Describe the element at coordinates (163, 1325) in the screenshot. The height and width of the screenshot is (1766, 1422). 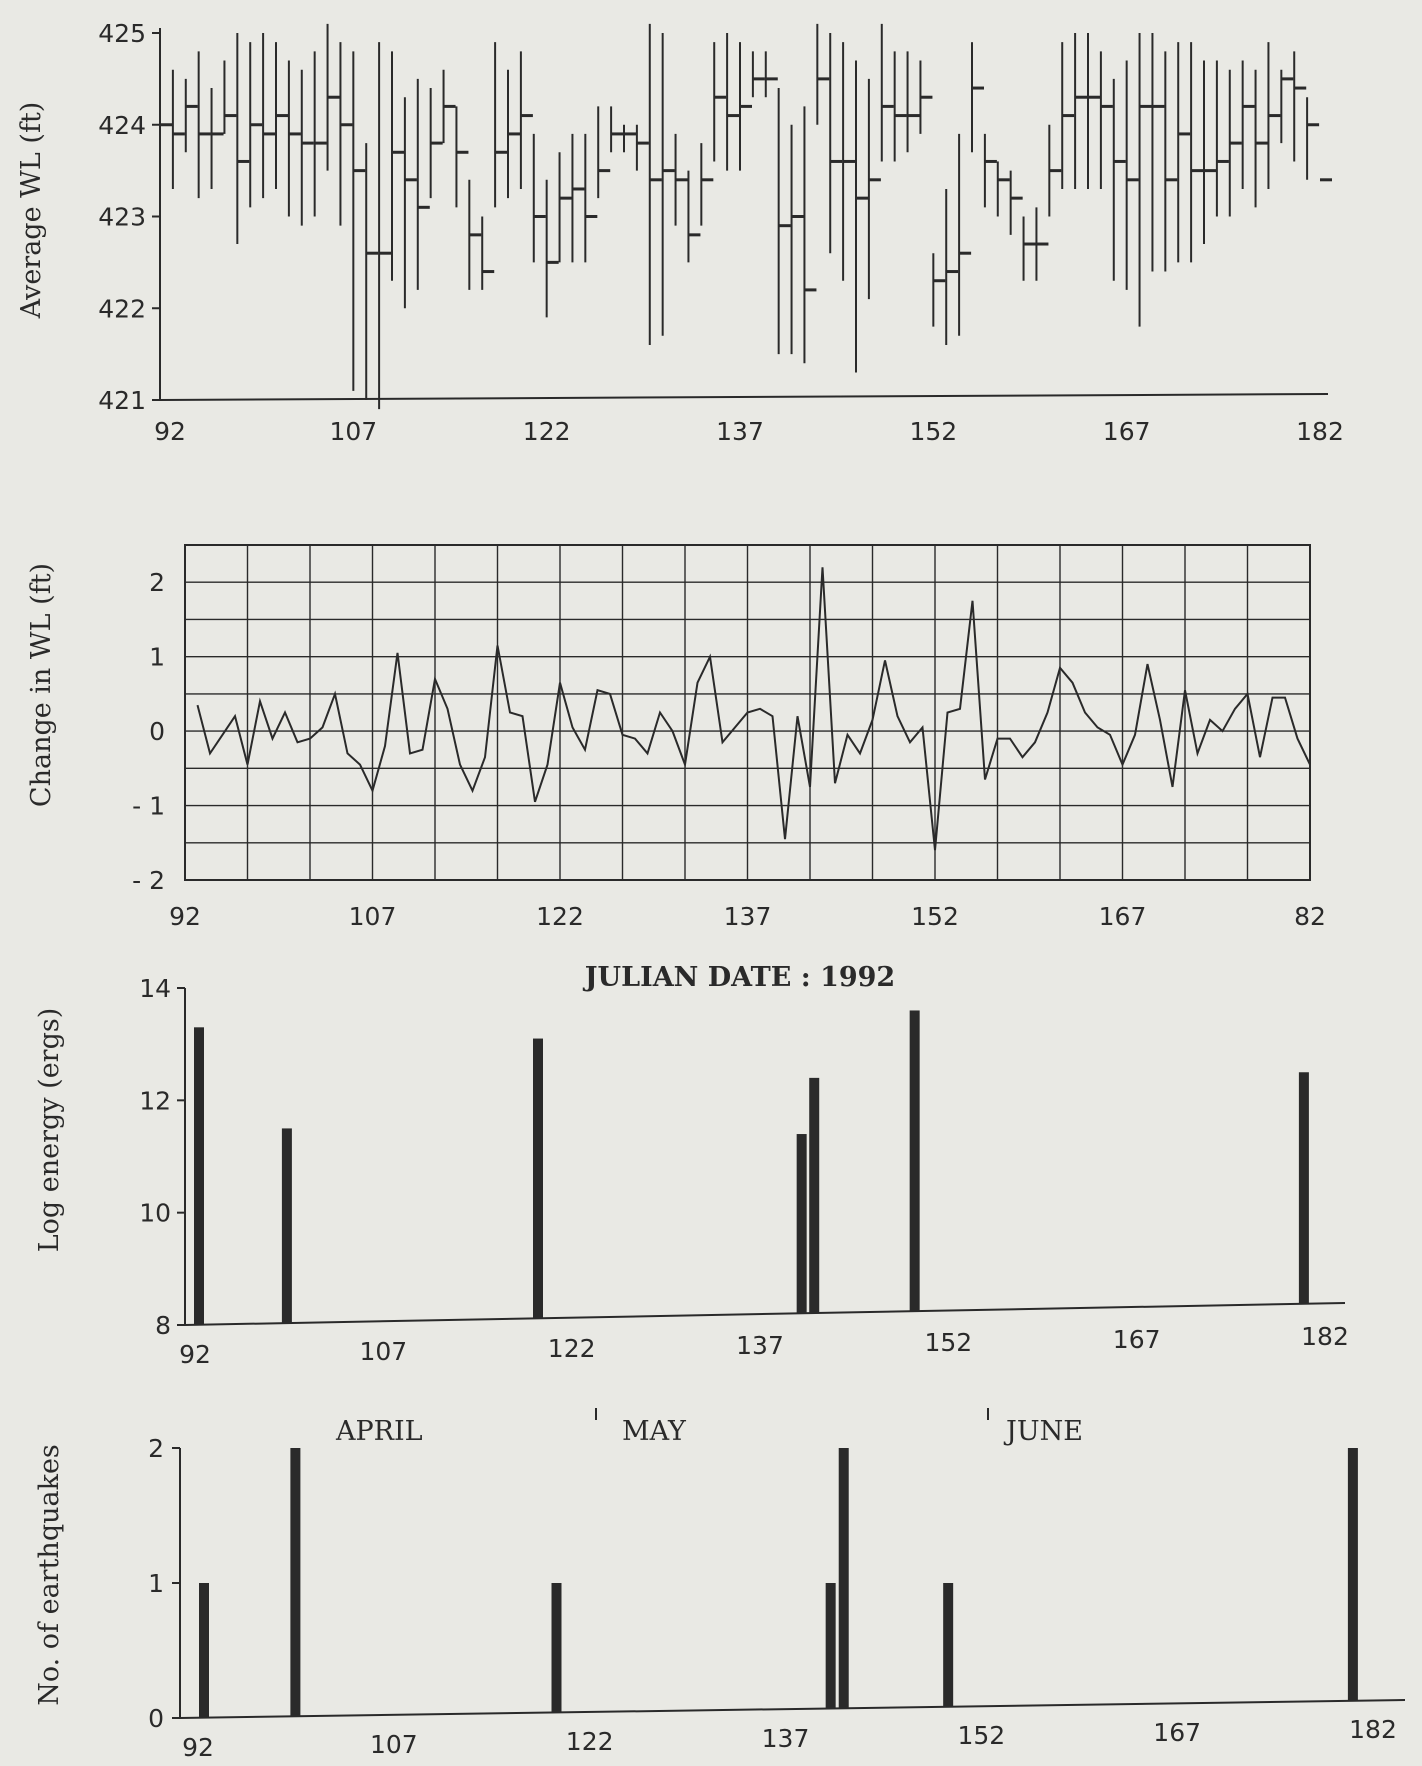
I see `log-energy-ytick-label: 8` at that location.